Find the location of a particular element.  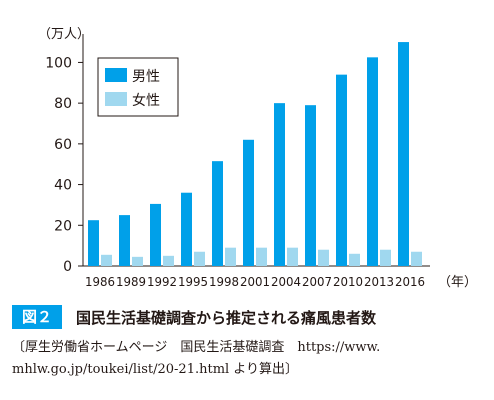

x-tick-label: 2010 is located at coordinates (348, 282).